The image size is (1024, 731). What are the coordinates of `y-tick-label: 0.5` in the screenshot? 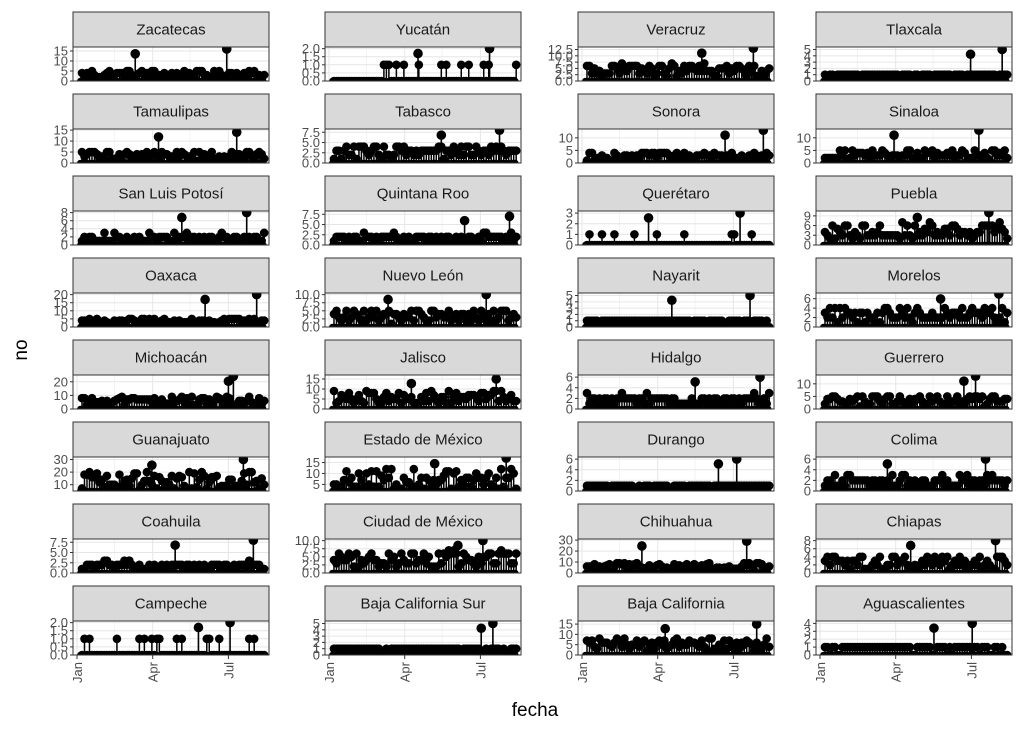 It's located at (311, 72).